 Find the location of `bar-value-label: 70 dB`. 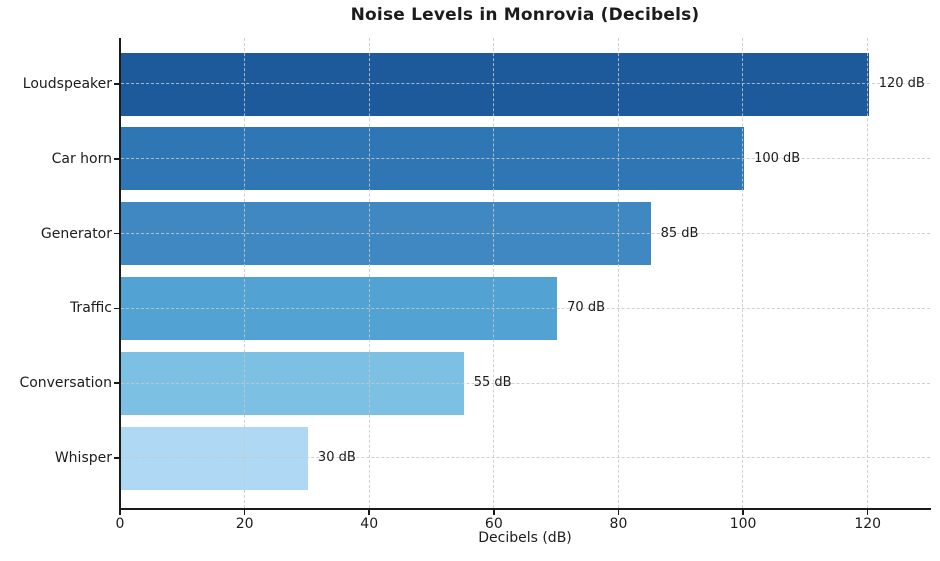

bar-value-label: 70 dB is located at coordinates (586, 308).